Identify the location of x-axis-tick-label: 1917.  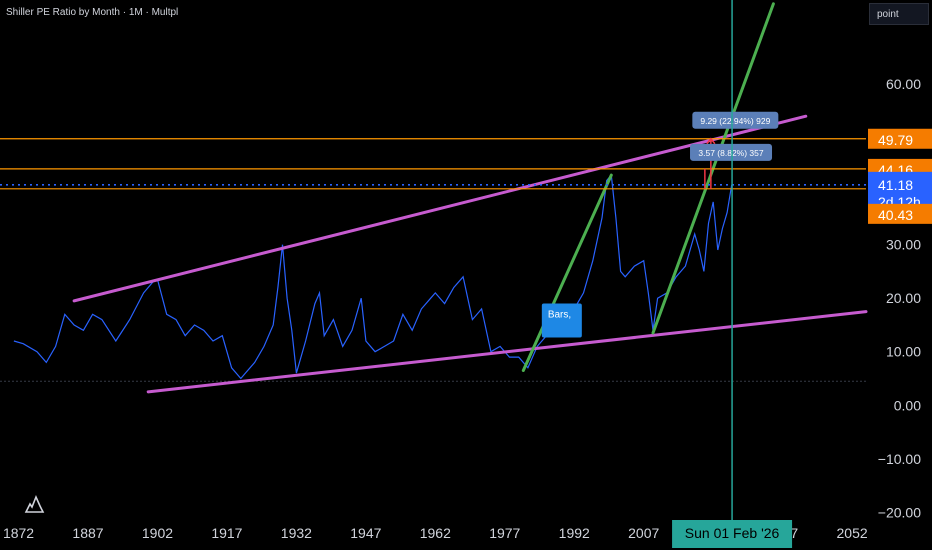
(226, 533).